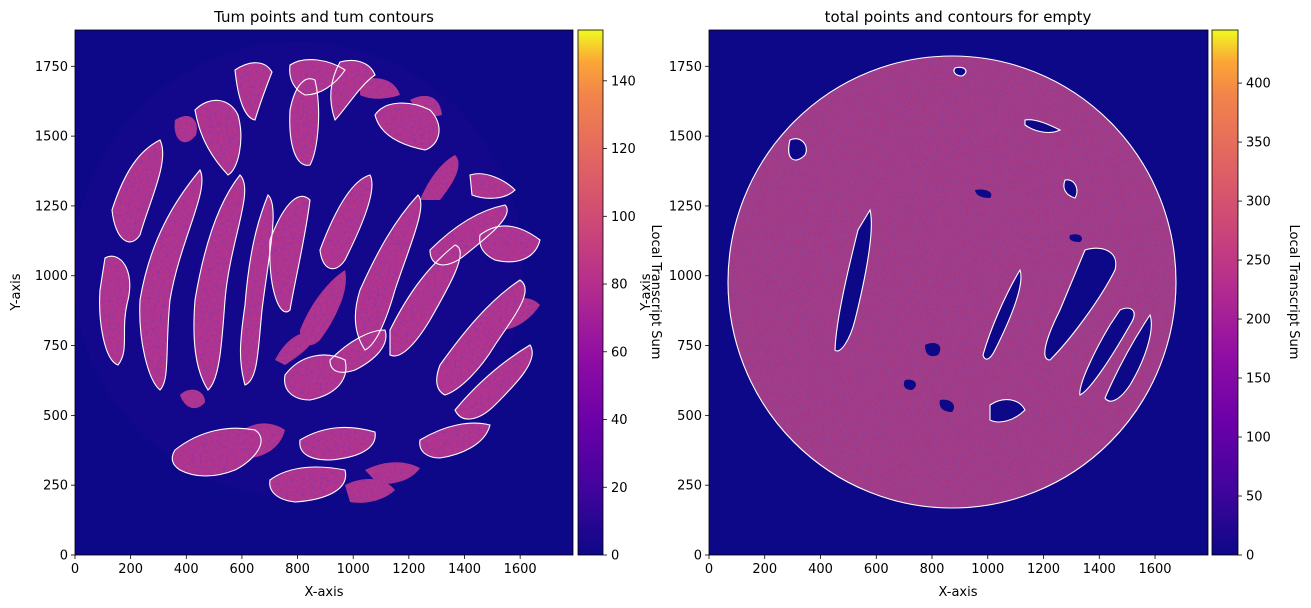 This screenshot has height=608, width=1311. What do you see at coordinates (987, 569) in the screenshot?
I see `right-x-tick-label: 1000` at bounding box center [987, 569].